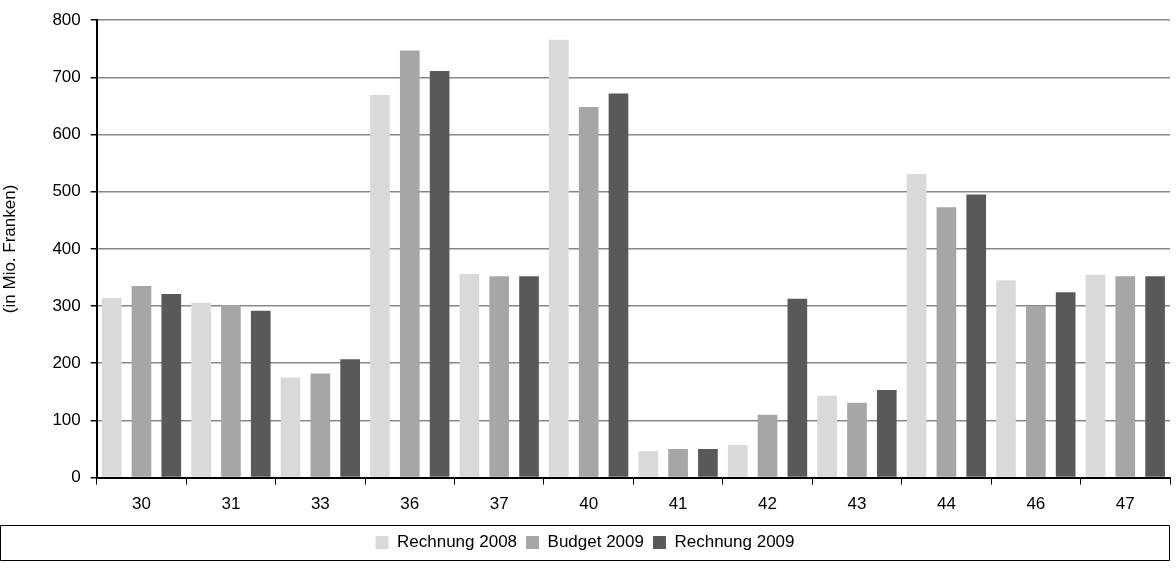 This screenshot has height=585, width=1176. What do you see at coordinates (734, 542) in the screenshot?
I see `legend-label: Rechnung 2009` at bounding box center [734, 542].